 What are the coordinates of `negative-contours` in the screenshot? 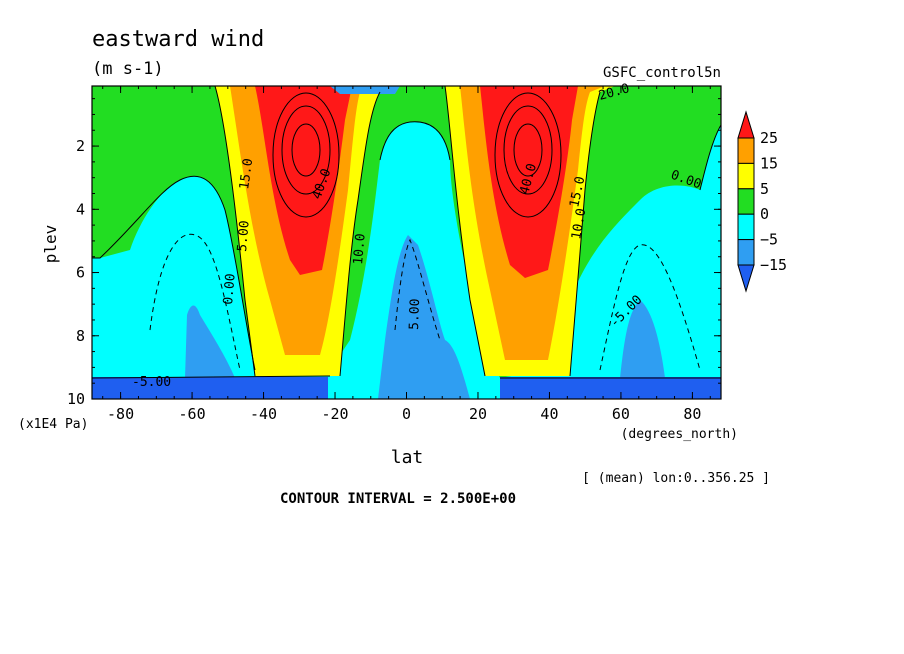 It's located at (425, 302).